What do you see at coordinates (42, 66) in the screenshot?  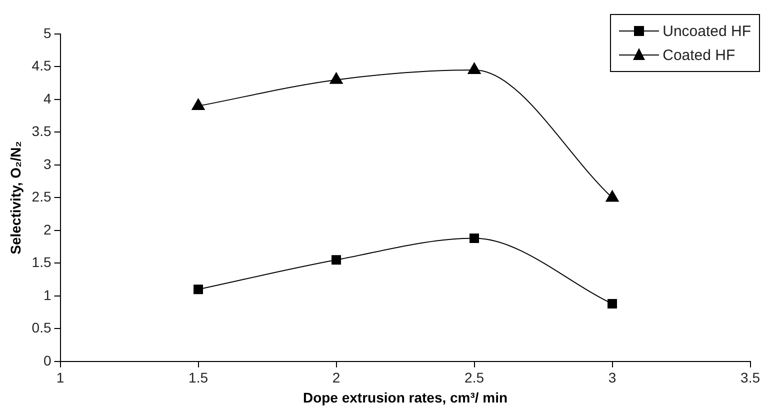 I see `y-tick-label: 4.5` at bounding box center [42, 66].